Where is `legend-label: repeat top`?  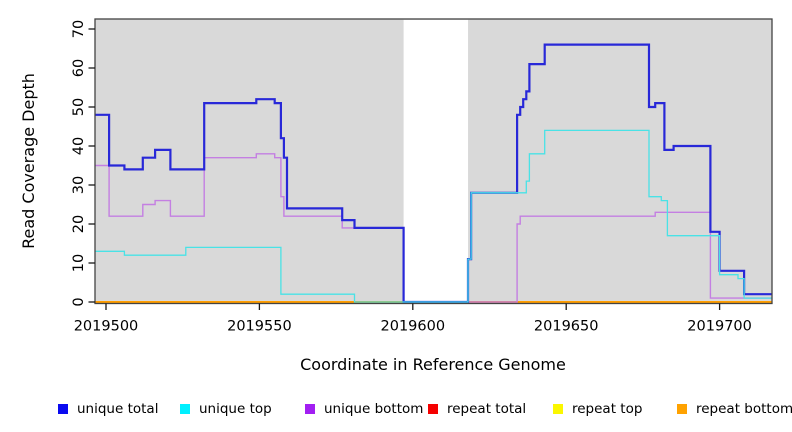 legend-label: repeat top is located at coordinates (607, 409).